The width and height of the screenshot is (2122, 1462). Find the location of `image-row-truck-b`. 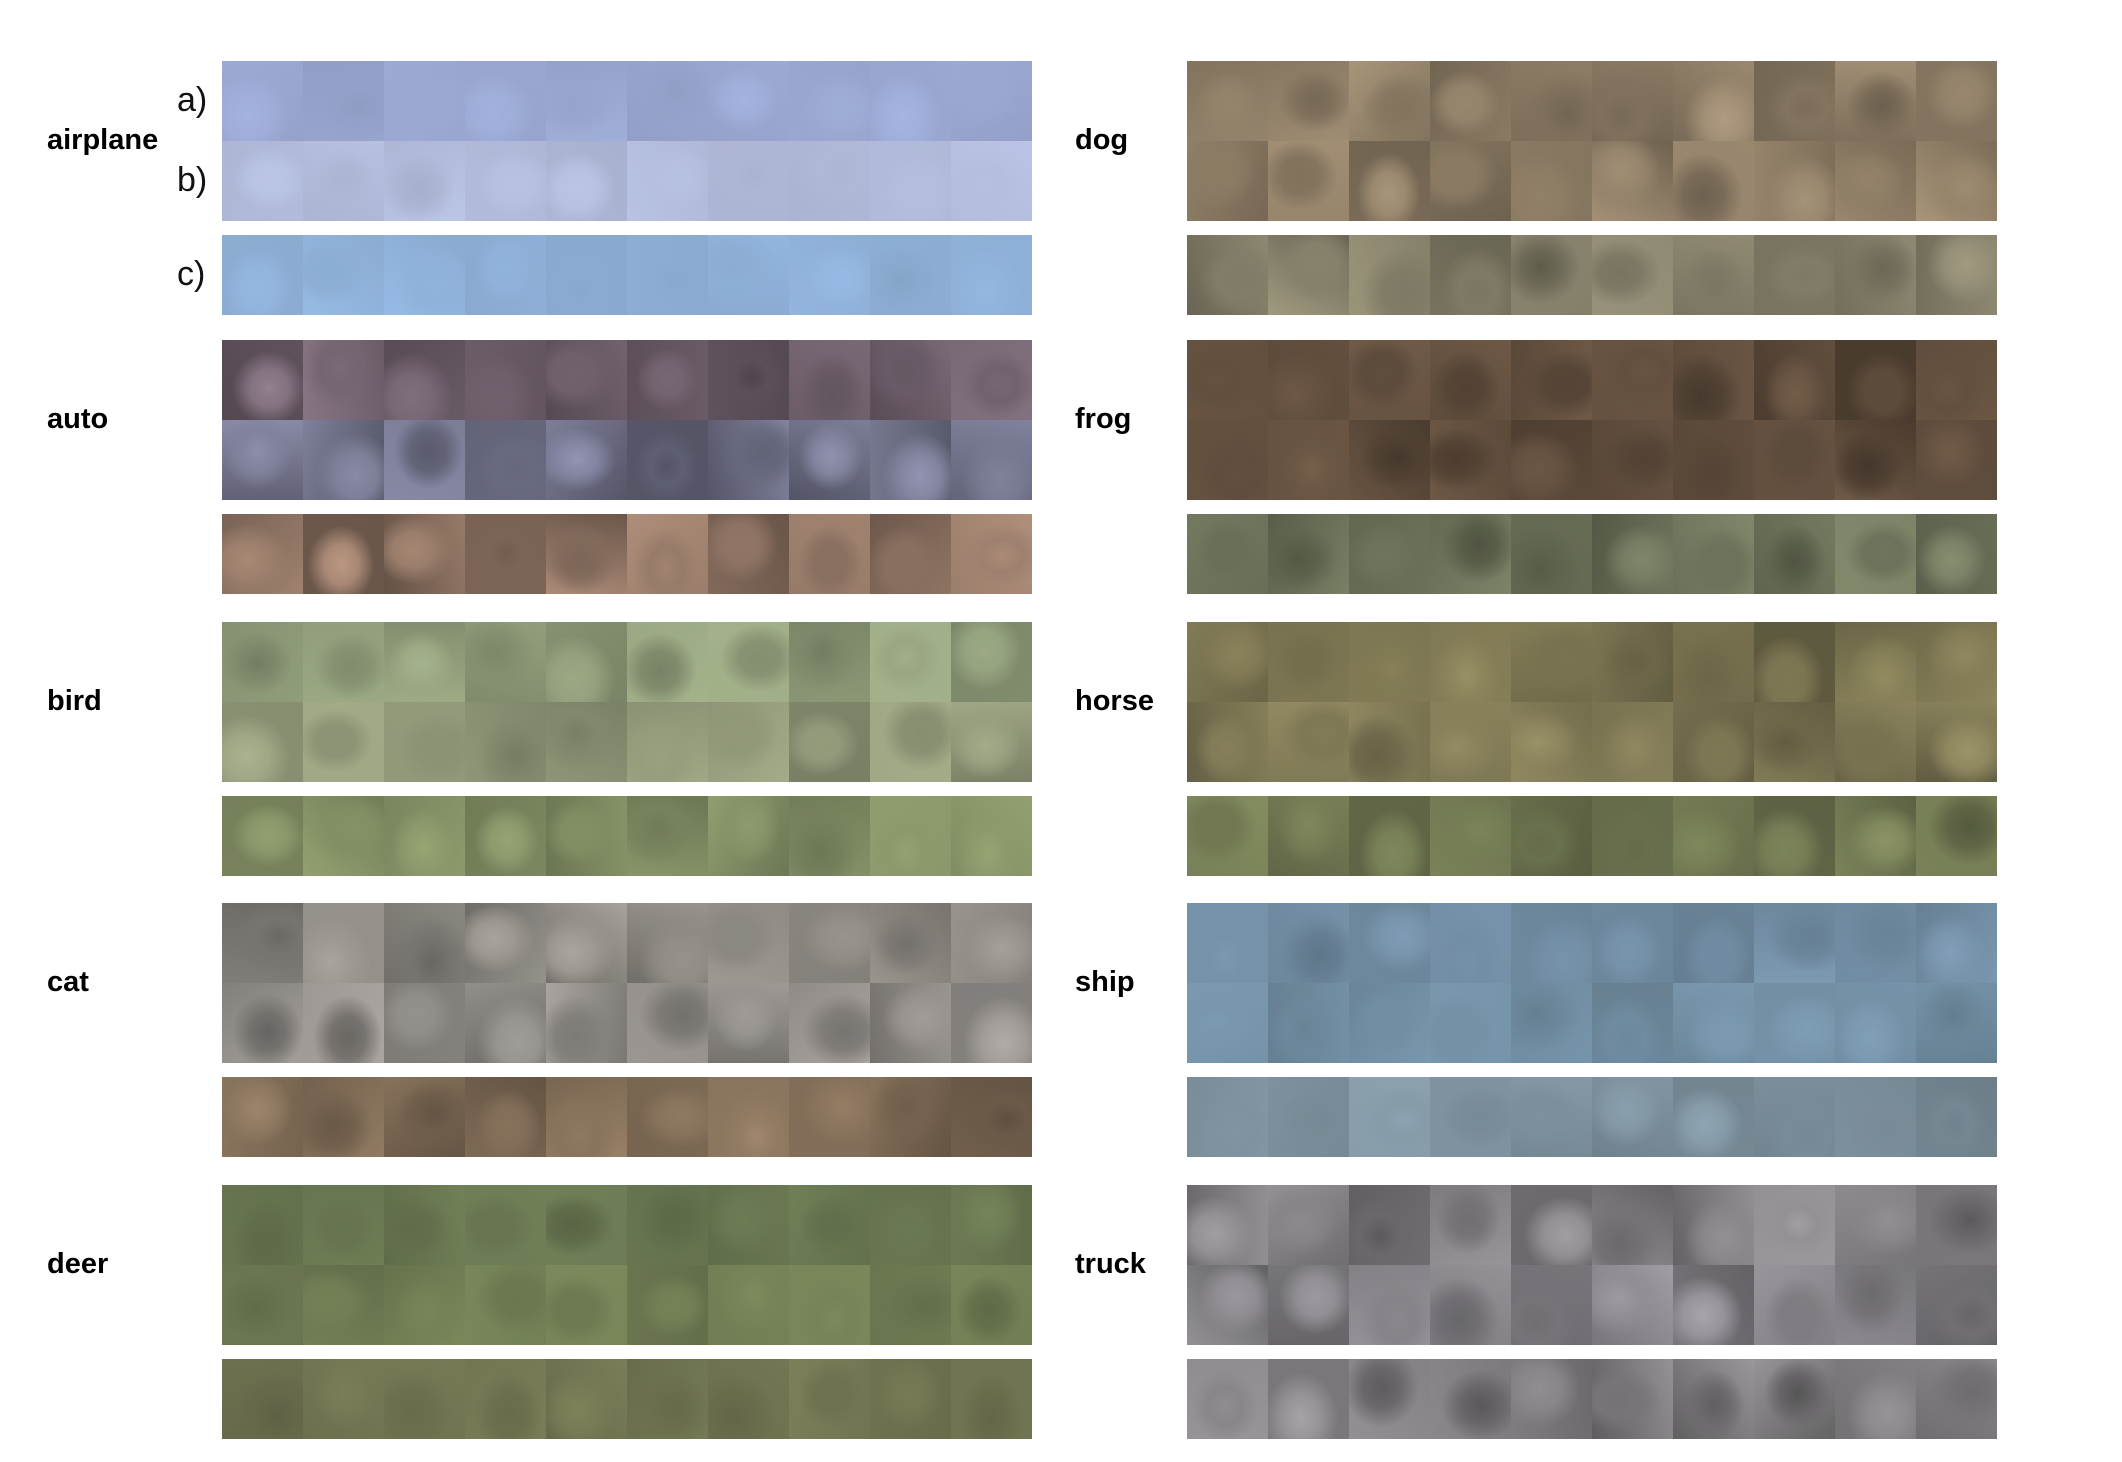

image-row-truck-b is located at coordinates (1592, 1305).